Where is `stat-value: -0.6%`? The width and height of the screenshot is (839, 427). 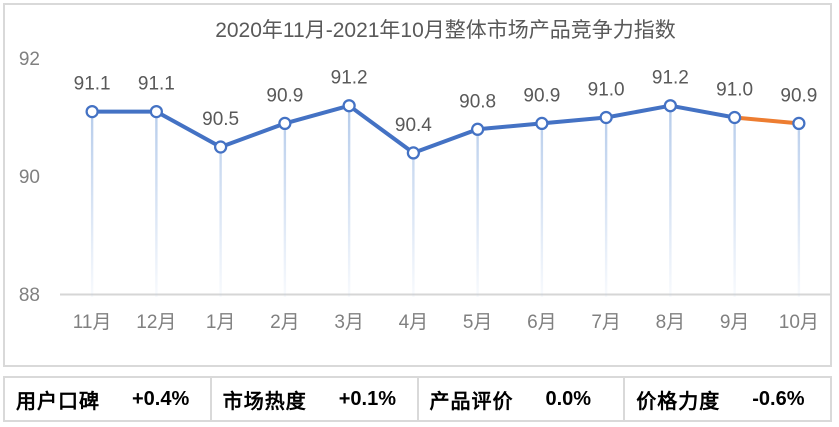 stat-value: -0.6% is located at coordinates (778, 398).